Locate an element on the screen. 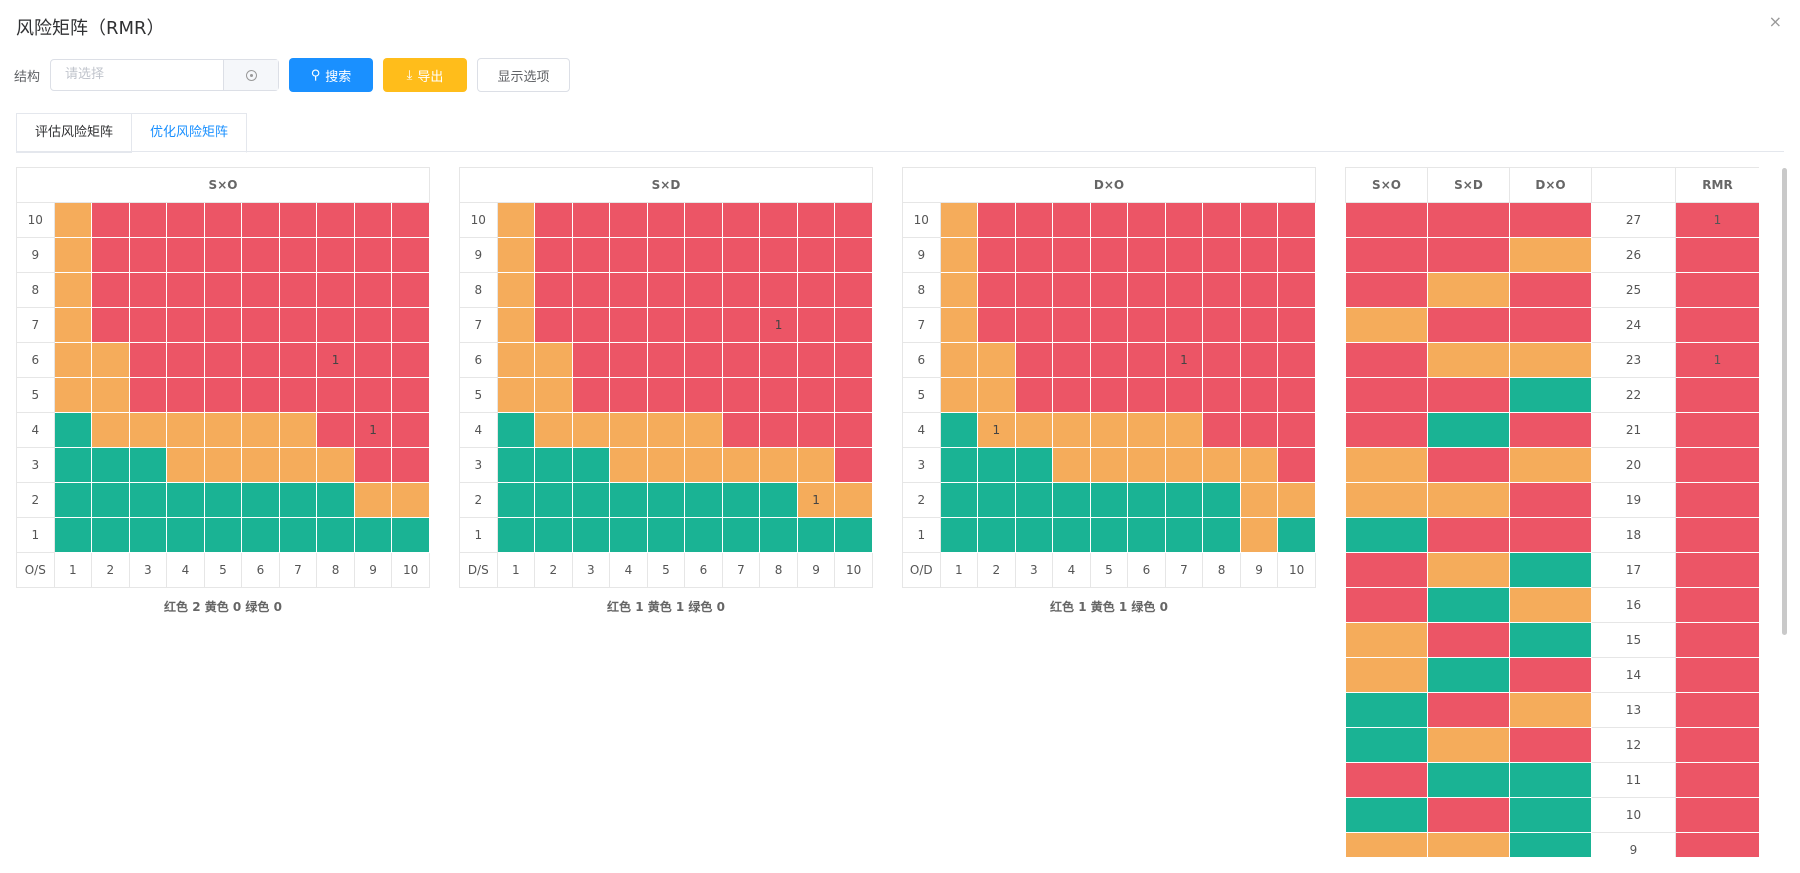 This screenshot has width=1800, height=873. close-icon: × is located at coordinates (1775, 21).